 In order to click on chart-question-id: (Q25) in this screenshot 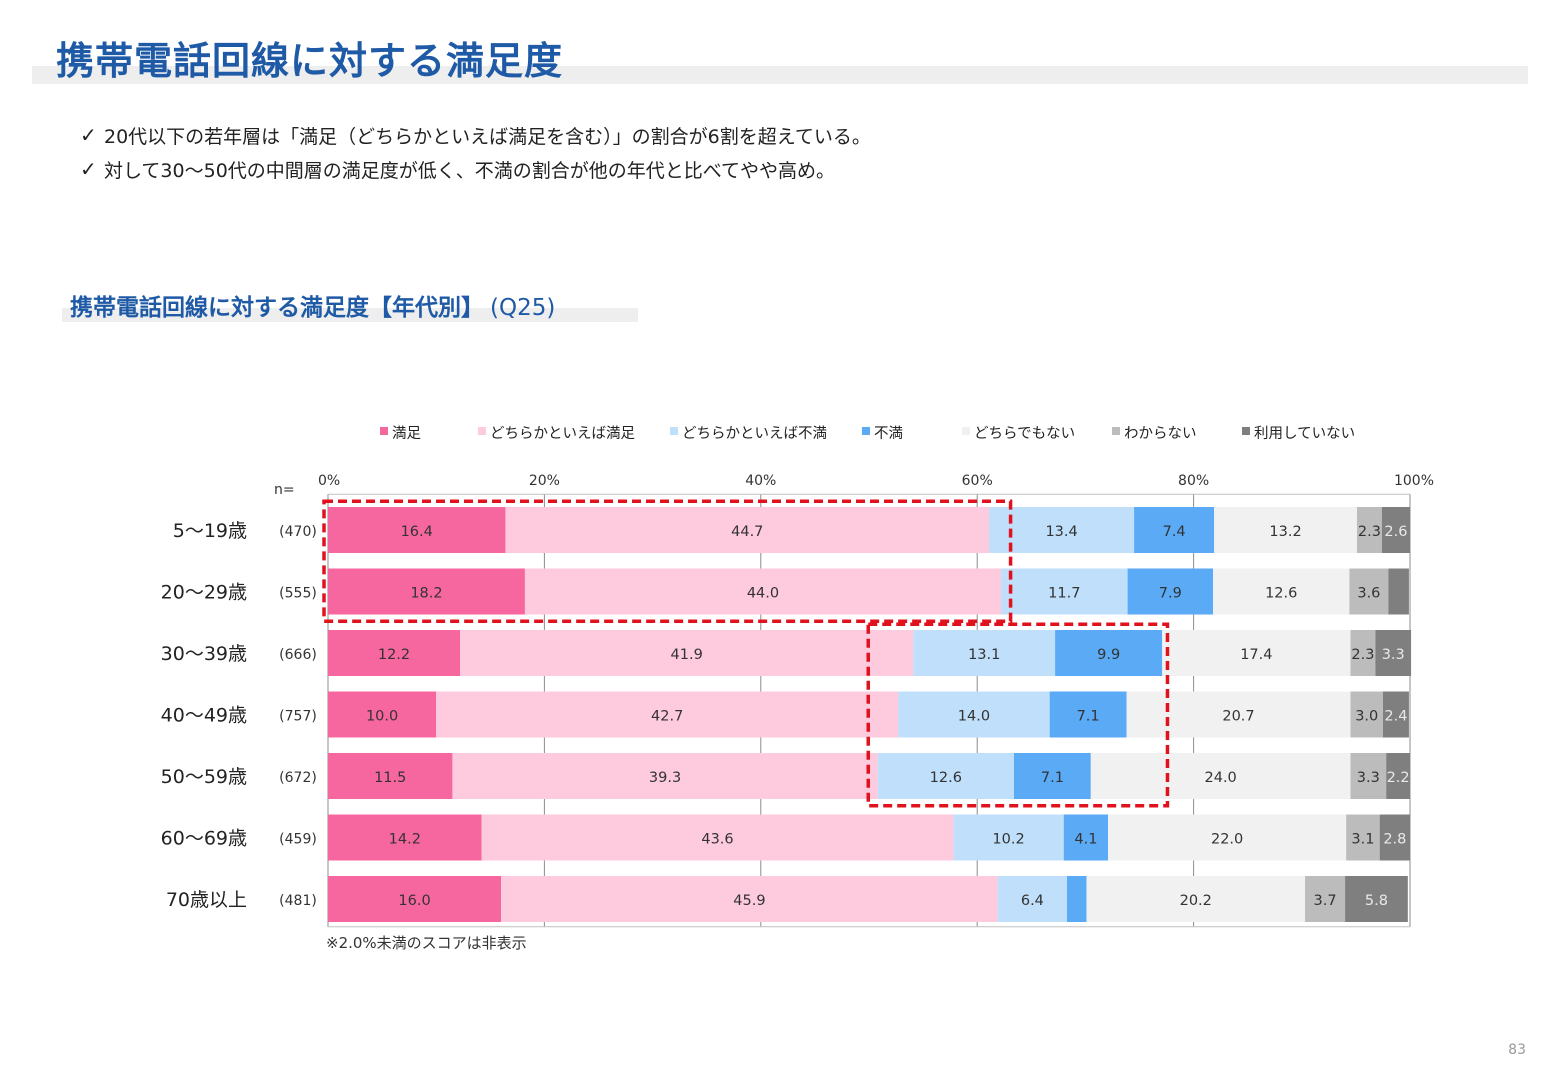, I will do `click(523, 308)`.